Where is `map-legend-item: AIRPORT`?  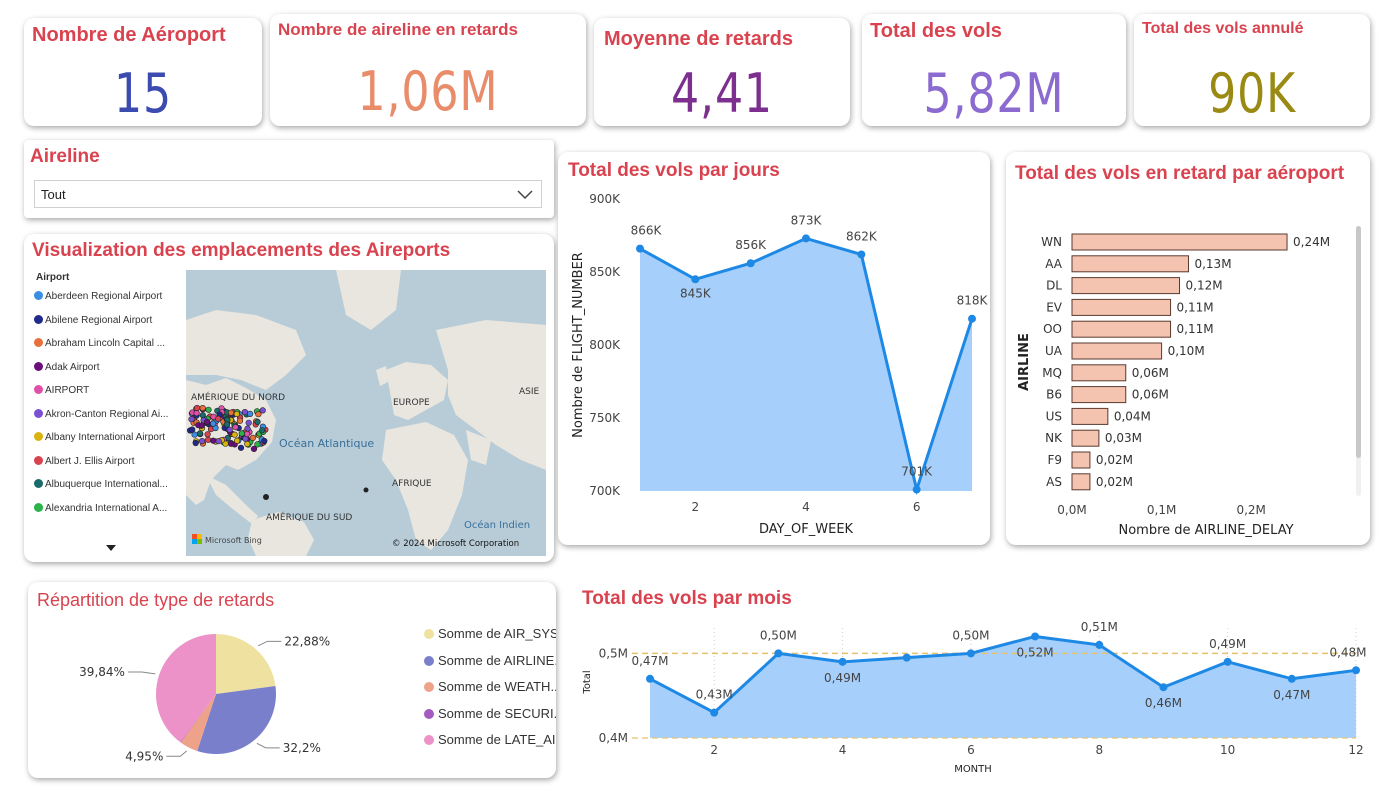 map-legend-item: AIRPORT is located at coordinates (61, 390).